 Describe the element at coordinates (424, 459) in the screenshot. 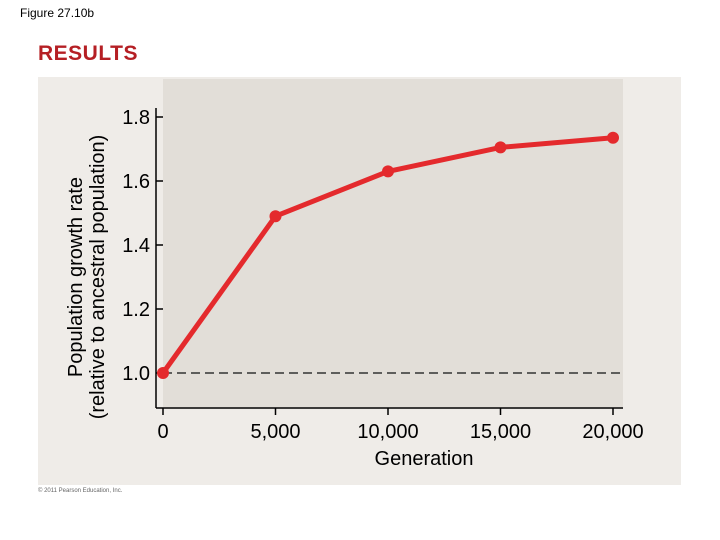

I see `x-axis-label: Generation` at that location.